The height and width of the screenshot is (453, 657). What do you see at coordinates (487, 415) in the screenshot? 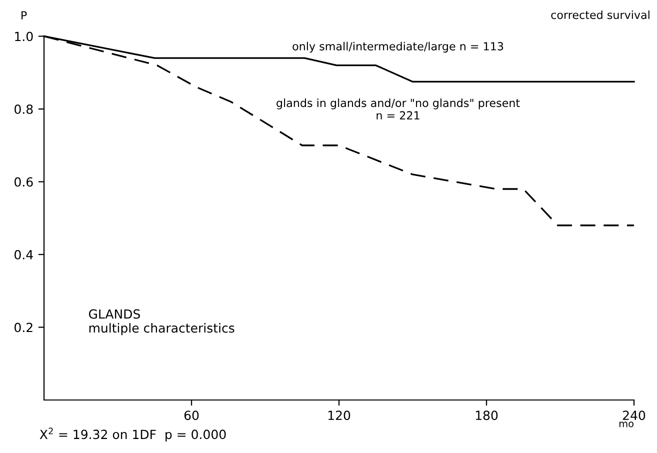
I see `x-tick-label: 180` at bounding box center [487, 415].